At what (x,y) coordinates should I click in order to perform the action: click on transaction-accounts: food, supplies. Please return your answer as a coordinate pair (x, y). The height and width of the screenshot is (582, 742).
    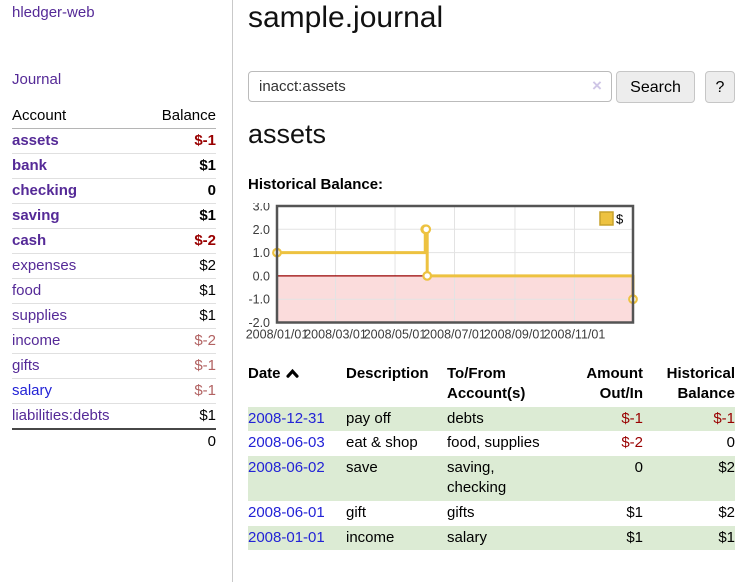
    Looking at the image, I should click on (493, 443).